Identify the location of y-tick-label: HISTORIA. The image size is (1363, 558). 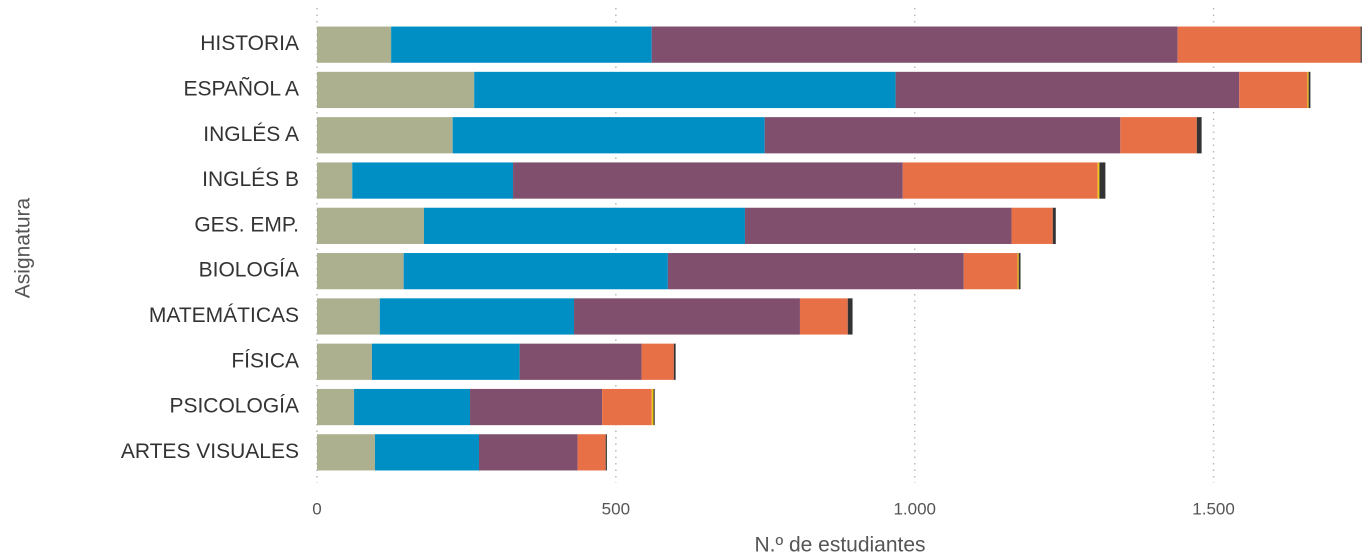
(249, 43).